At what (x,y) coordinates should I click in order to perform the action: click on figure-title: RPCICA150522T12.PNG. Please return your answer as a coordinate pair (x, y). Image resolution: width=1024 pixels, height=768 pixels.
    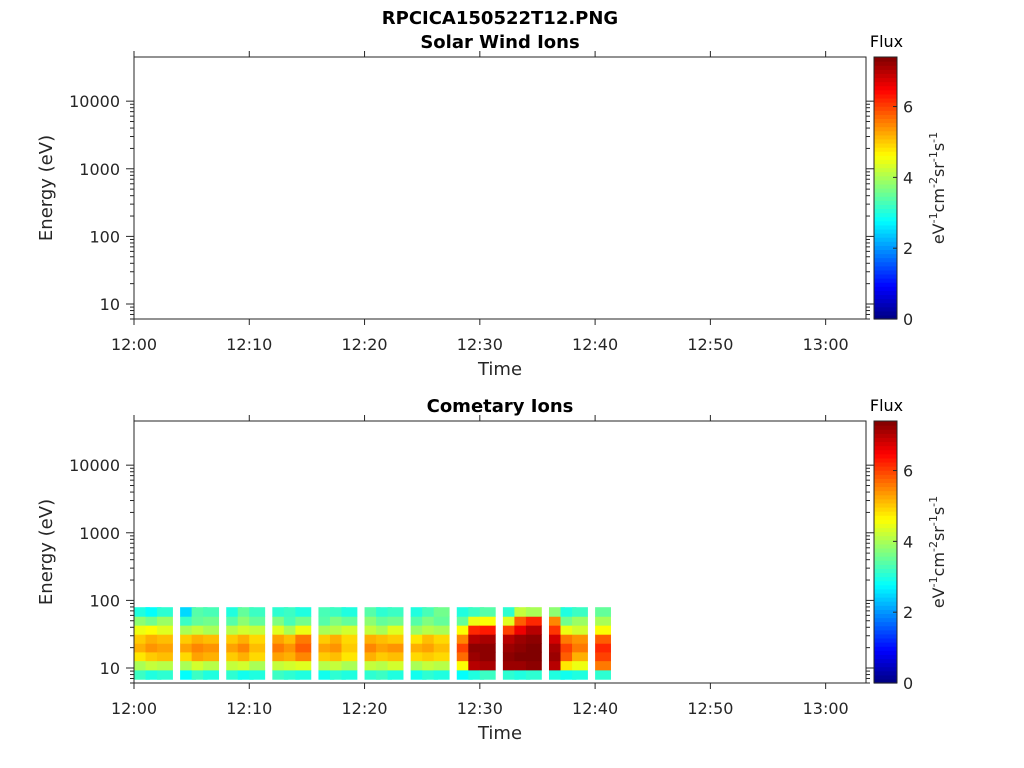
    Looking at the image, I should click on (500, 18).